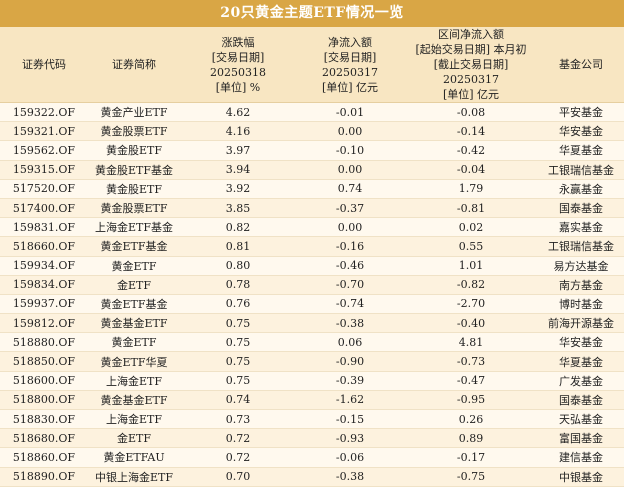  What do you see at coordinates (581, 266) in the screenshot?
I see `cell-company: 易方达基金` at bounding box center [581, 266].